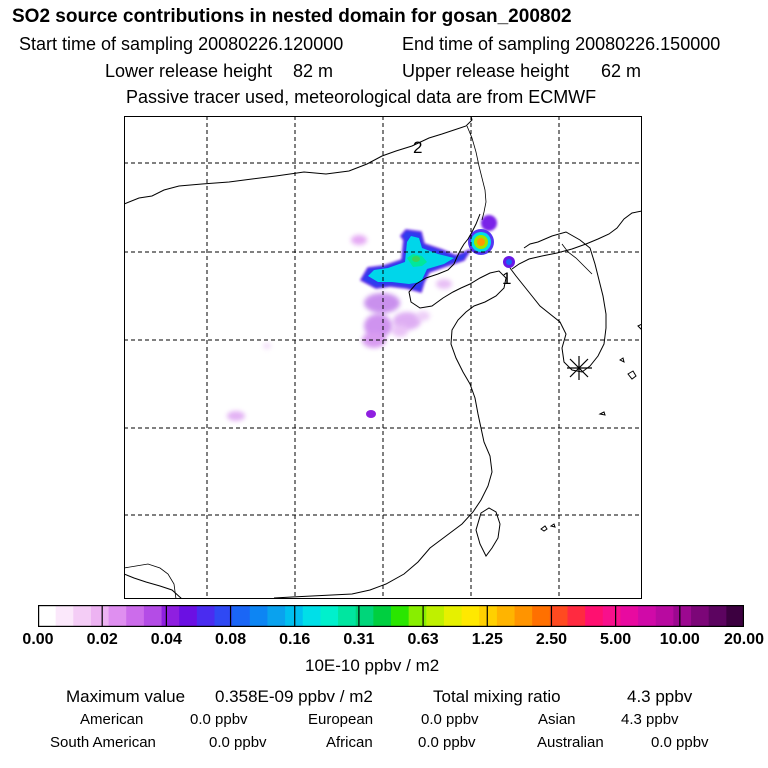 The image size is (768, 768). What do you see at coordinates (313, 71) in the screenshot?
I see `lower-release-value: 82 m` at bounding box center [313, 71].